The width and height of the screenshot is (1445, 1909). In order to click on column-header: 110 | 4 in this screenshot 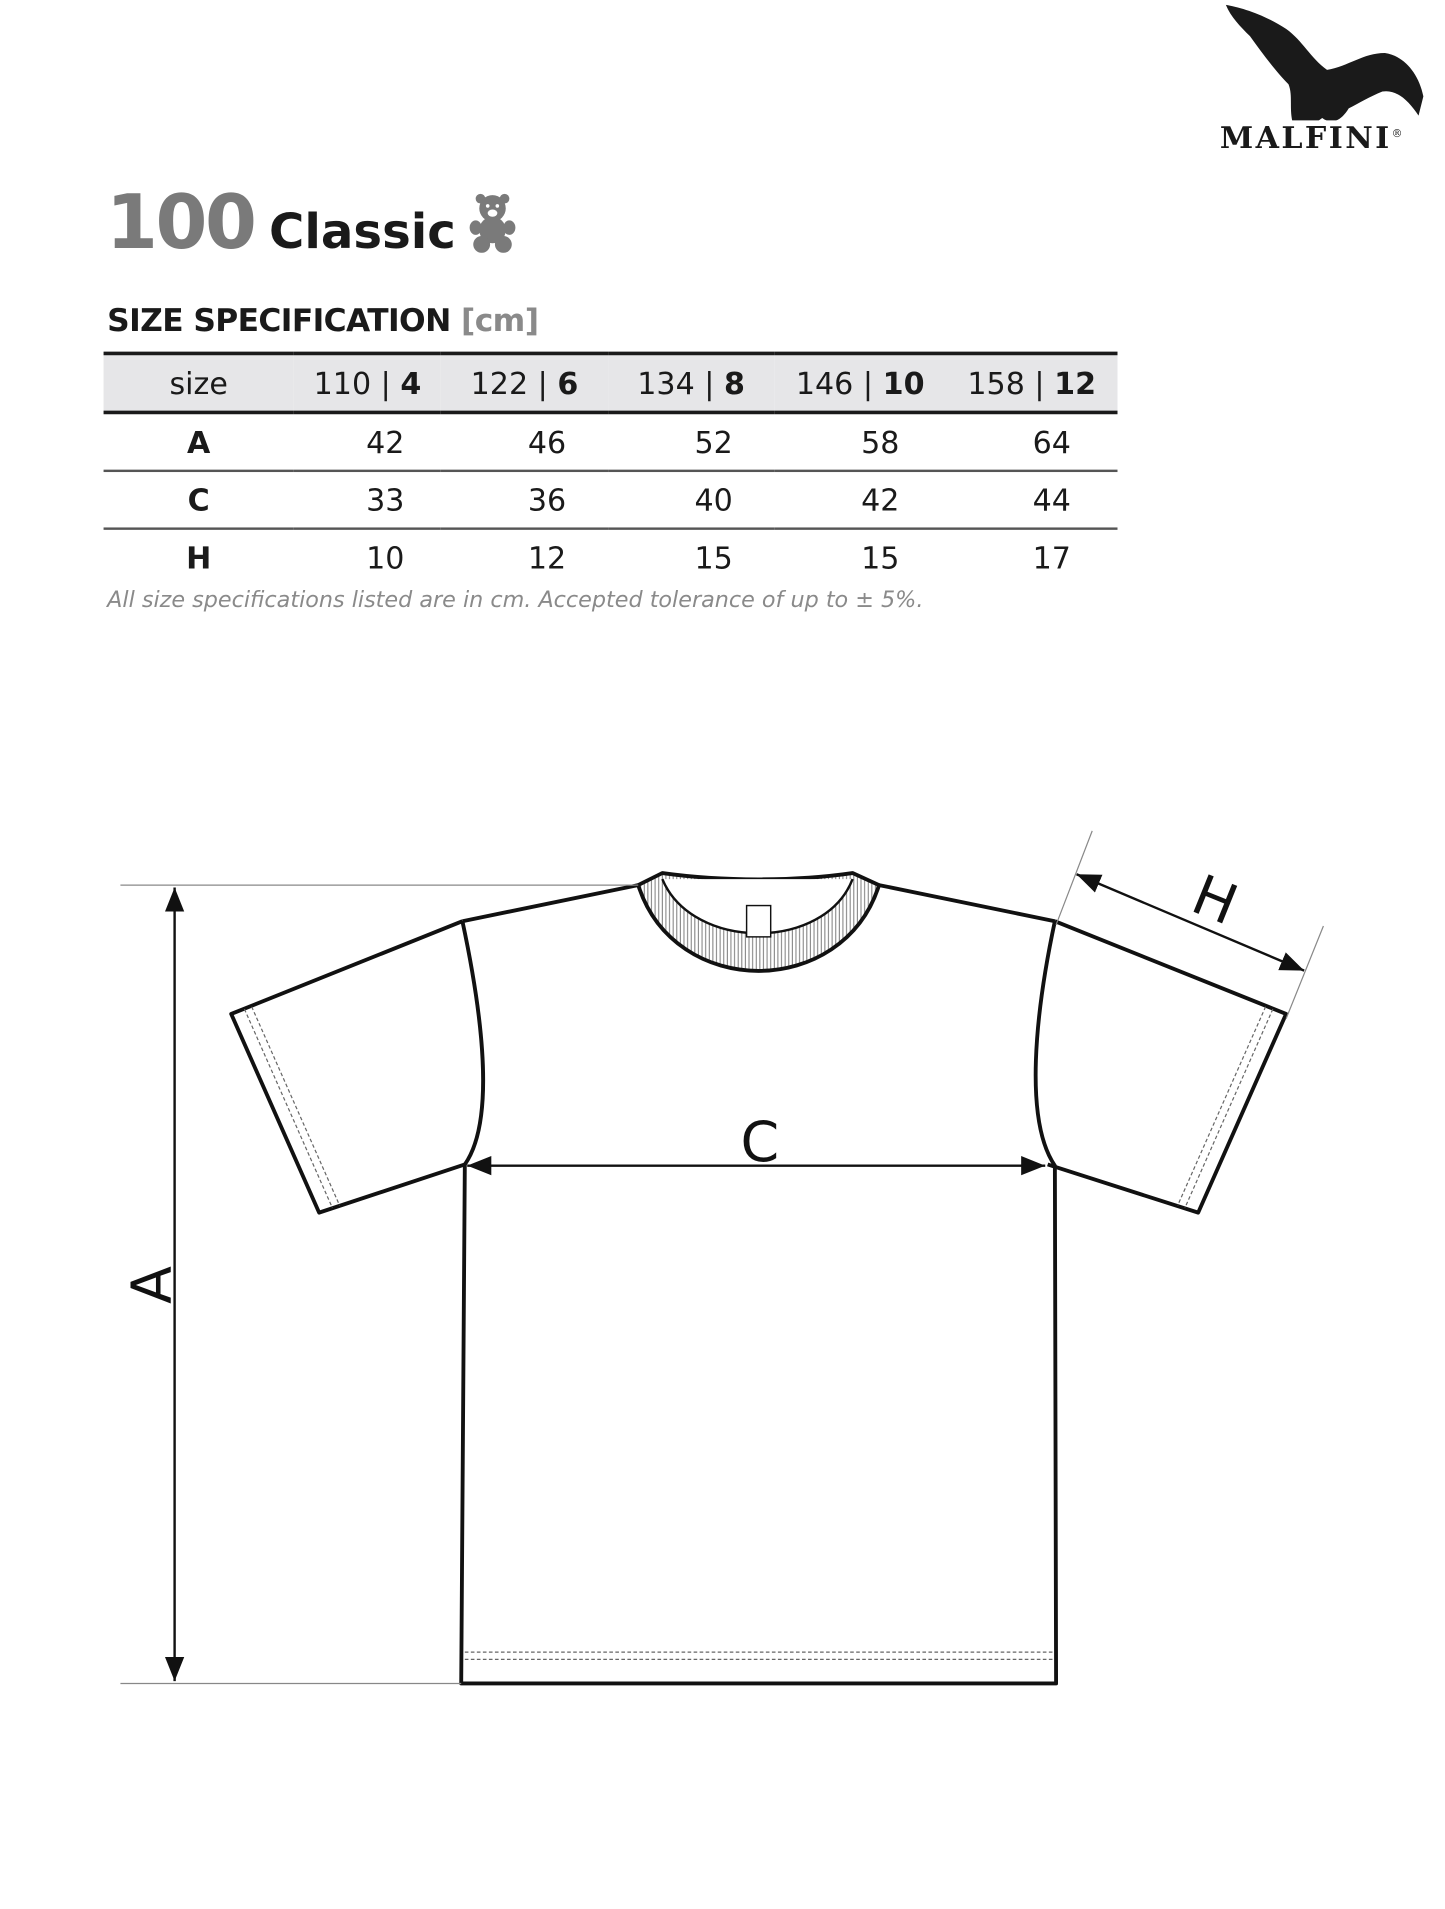, I will do `click(367, 383)`.